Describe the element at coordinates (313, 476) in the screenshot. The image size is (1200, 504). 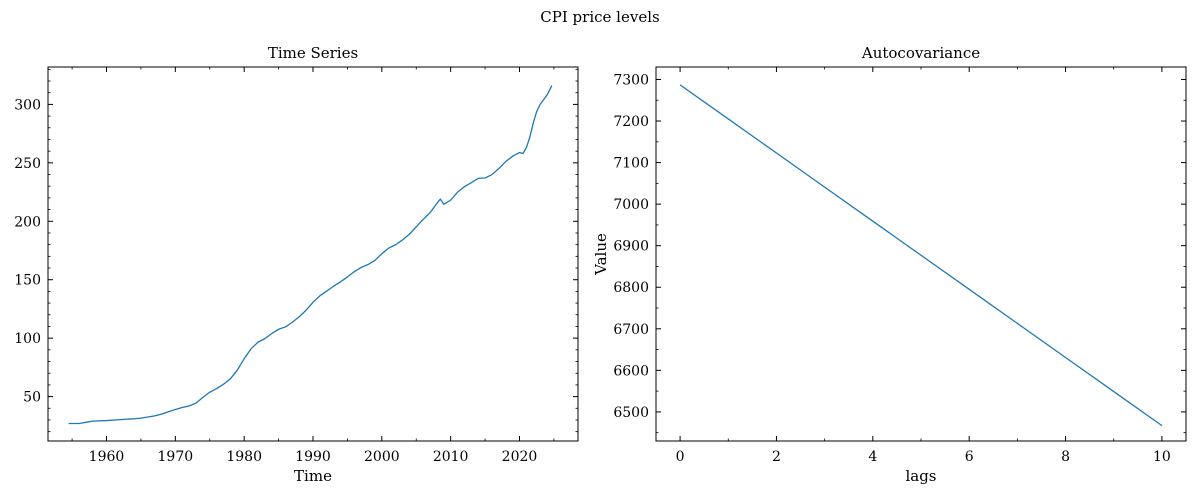
I see `x-axis-label: Time` at that location.